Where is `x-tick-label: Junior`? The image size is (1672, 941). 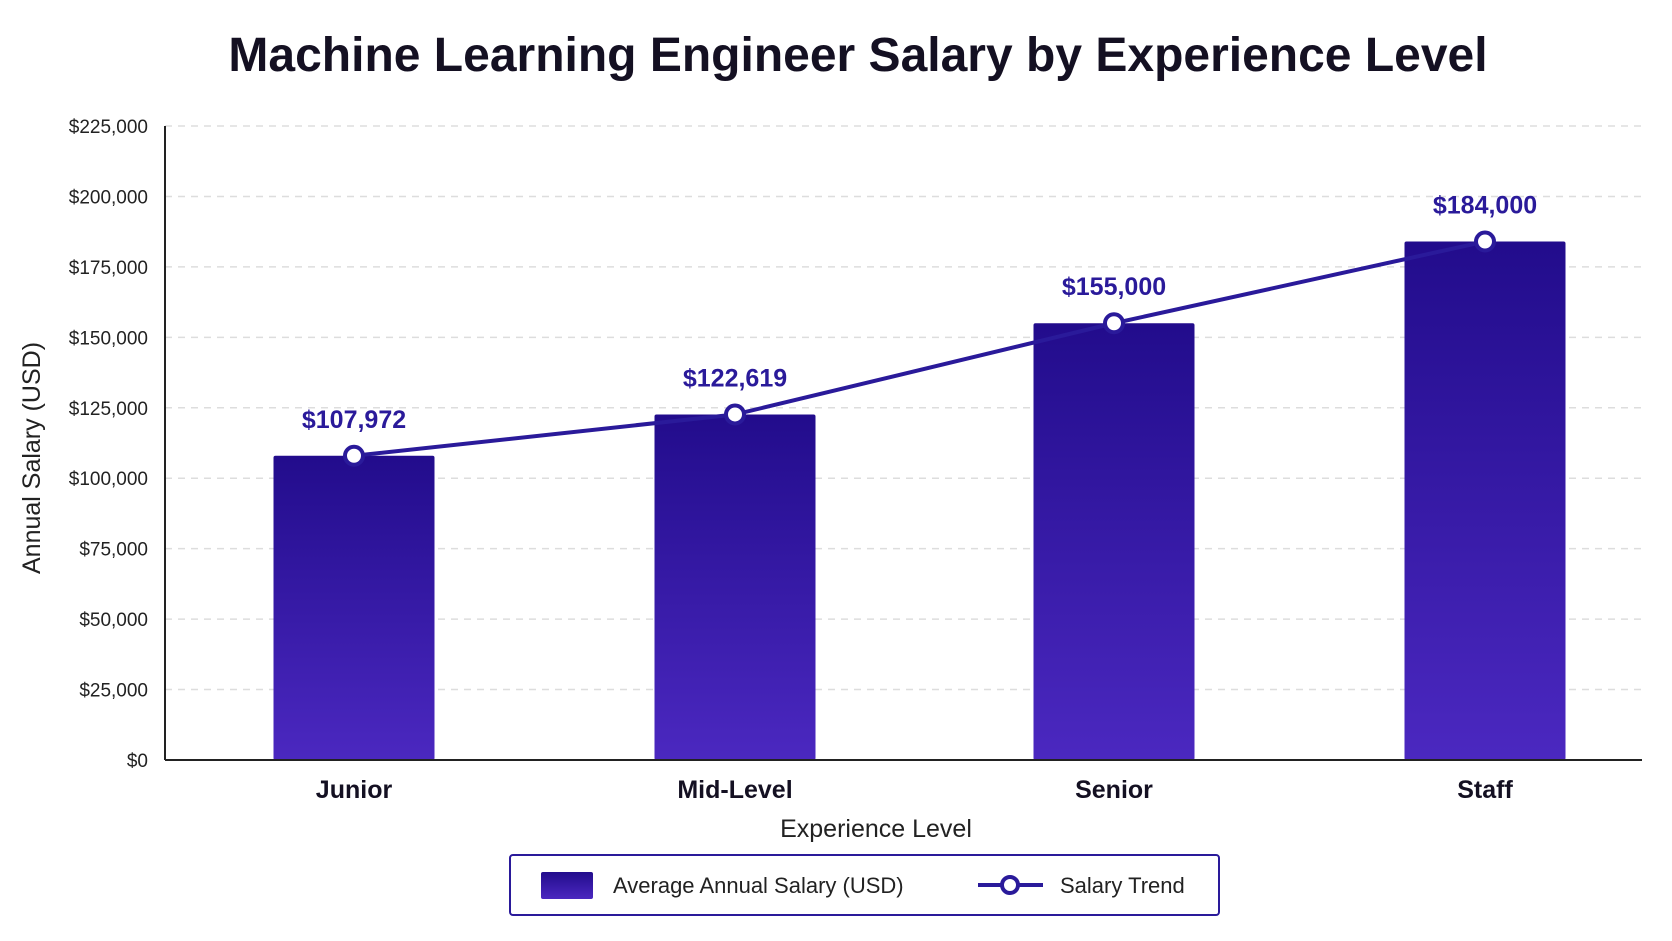 x-tick-label: Junior is located at coordinates (354, 790).